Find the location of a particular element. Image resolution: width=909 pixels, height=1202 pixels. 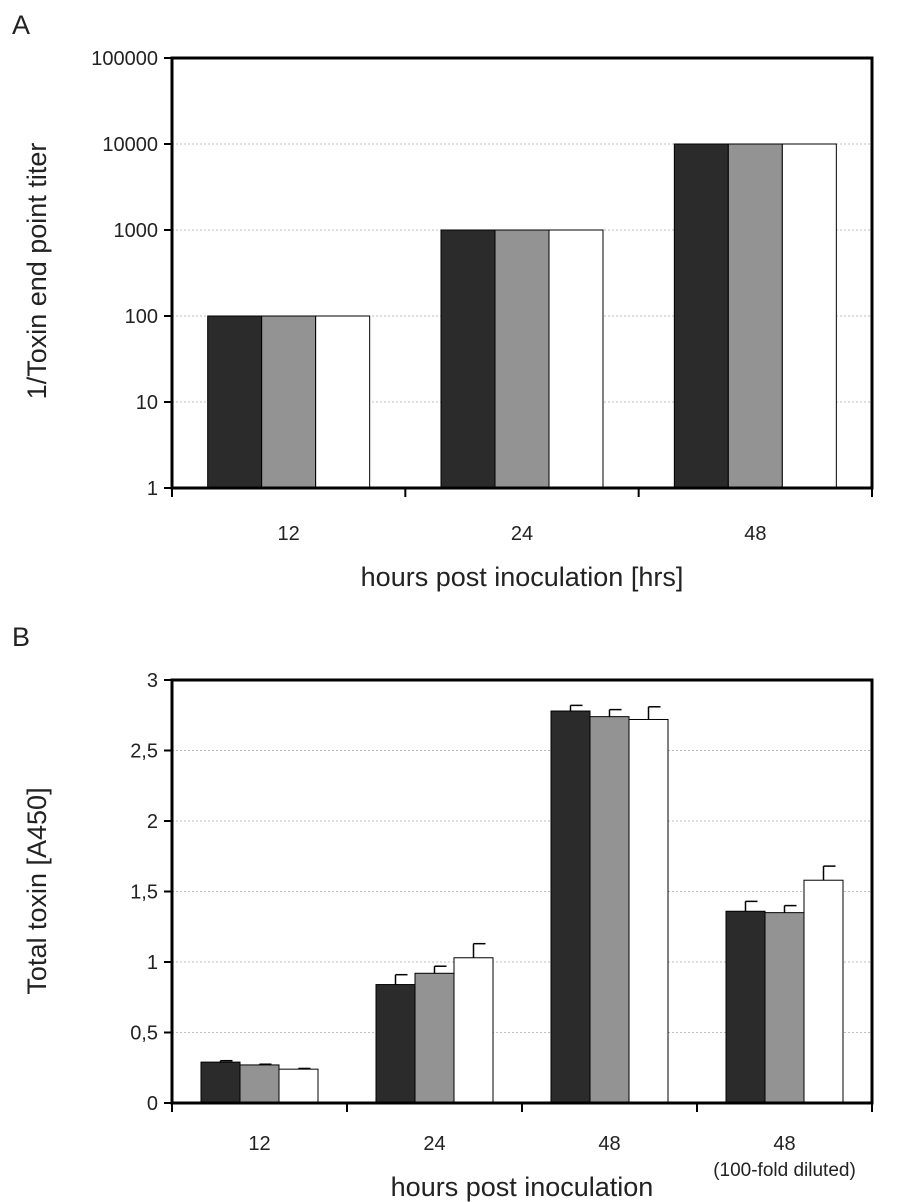

panel-label-a: A is located at coordinates (21, 25).